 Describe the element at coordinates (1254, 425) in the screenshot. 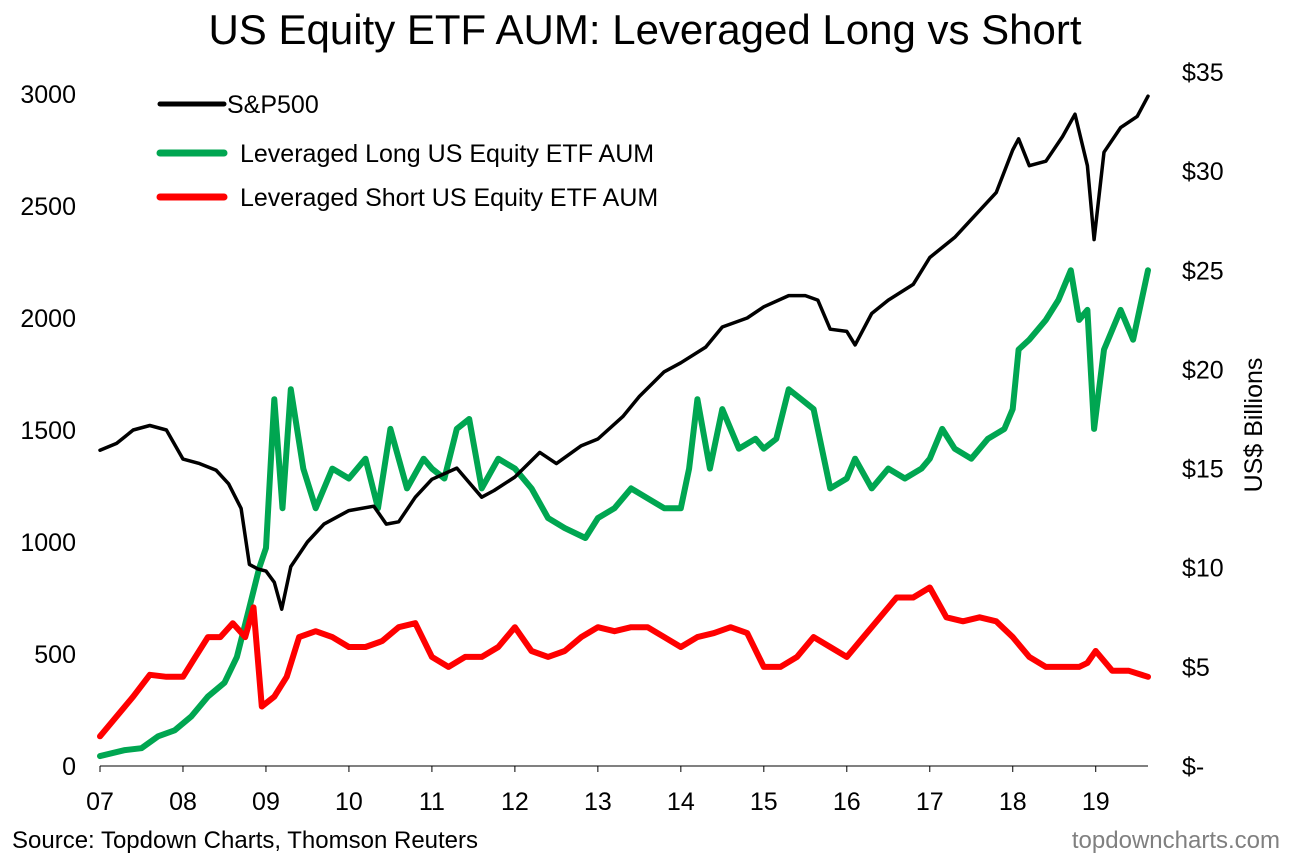

I see `right-axis-label: US$ Billions` at that location.